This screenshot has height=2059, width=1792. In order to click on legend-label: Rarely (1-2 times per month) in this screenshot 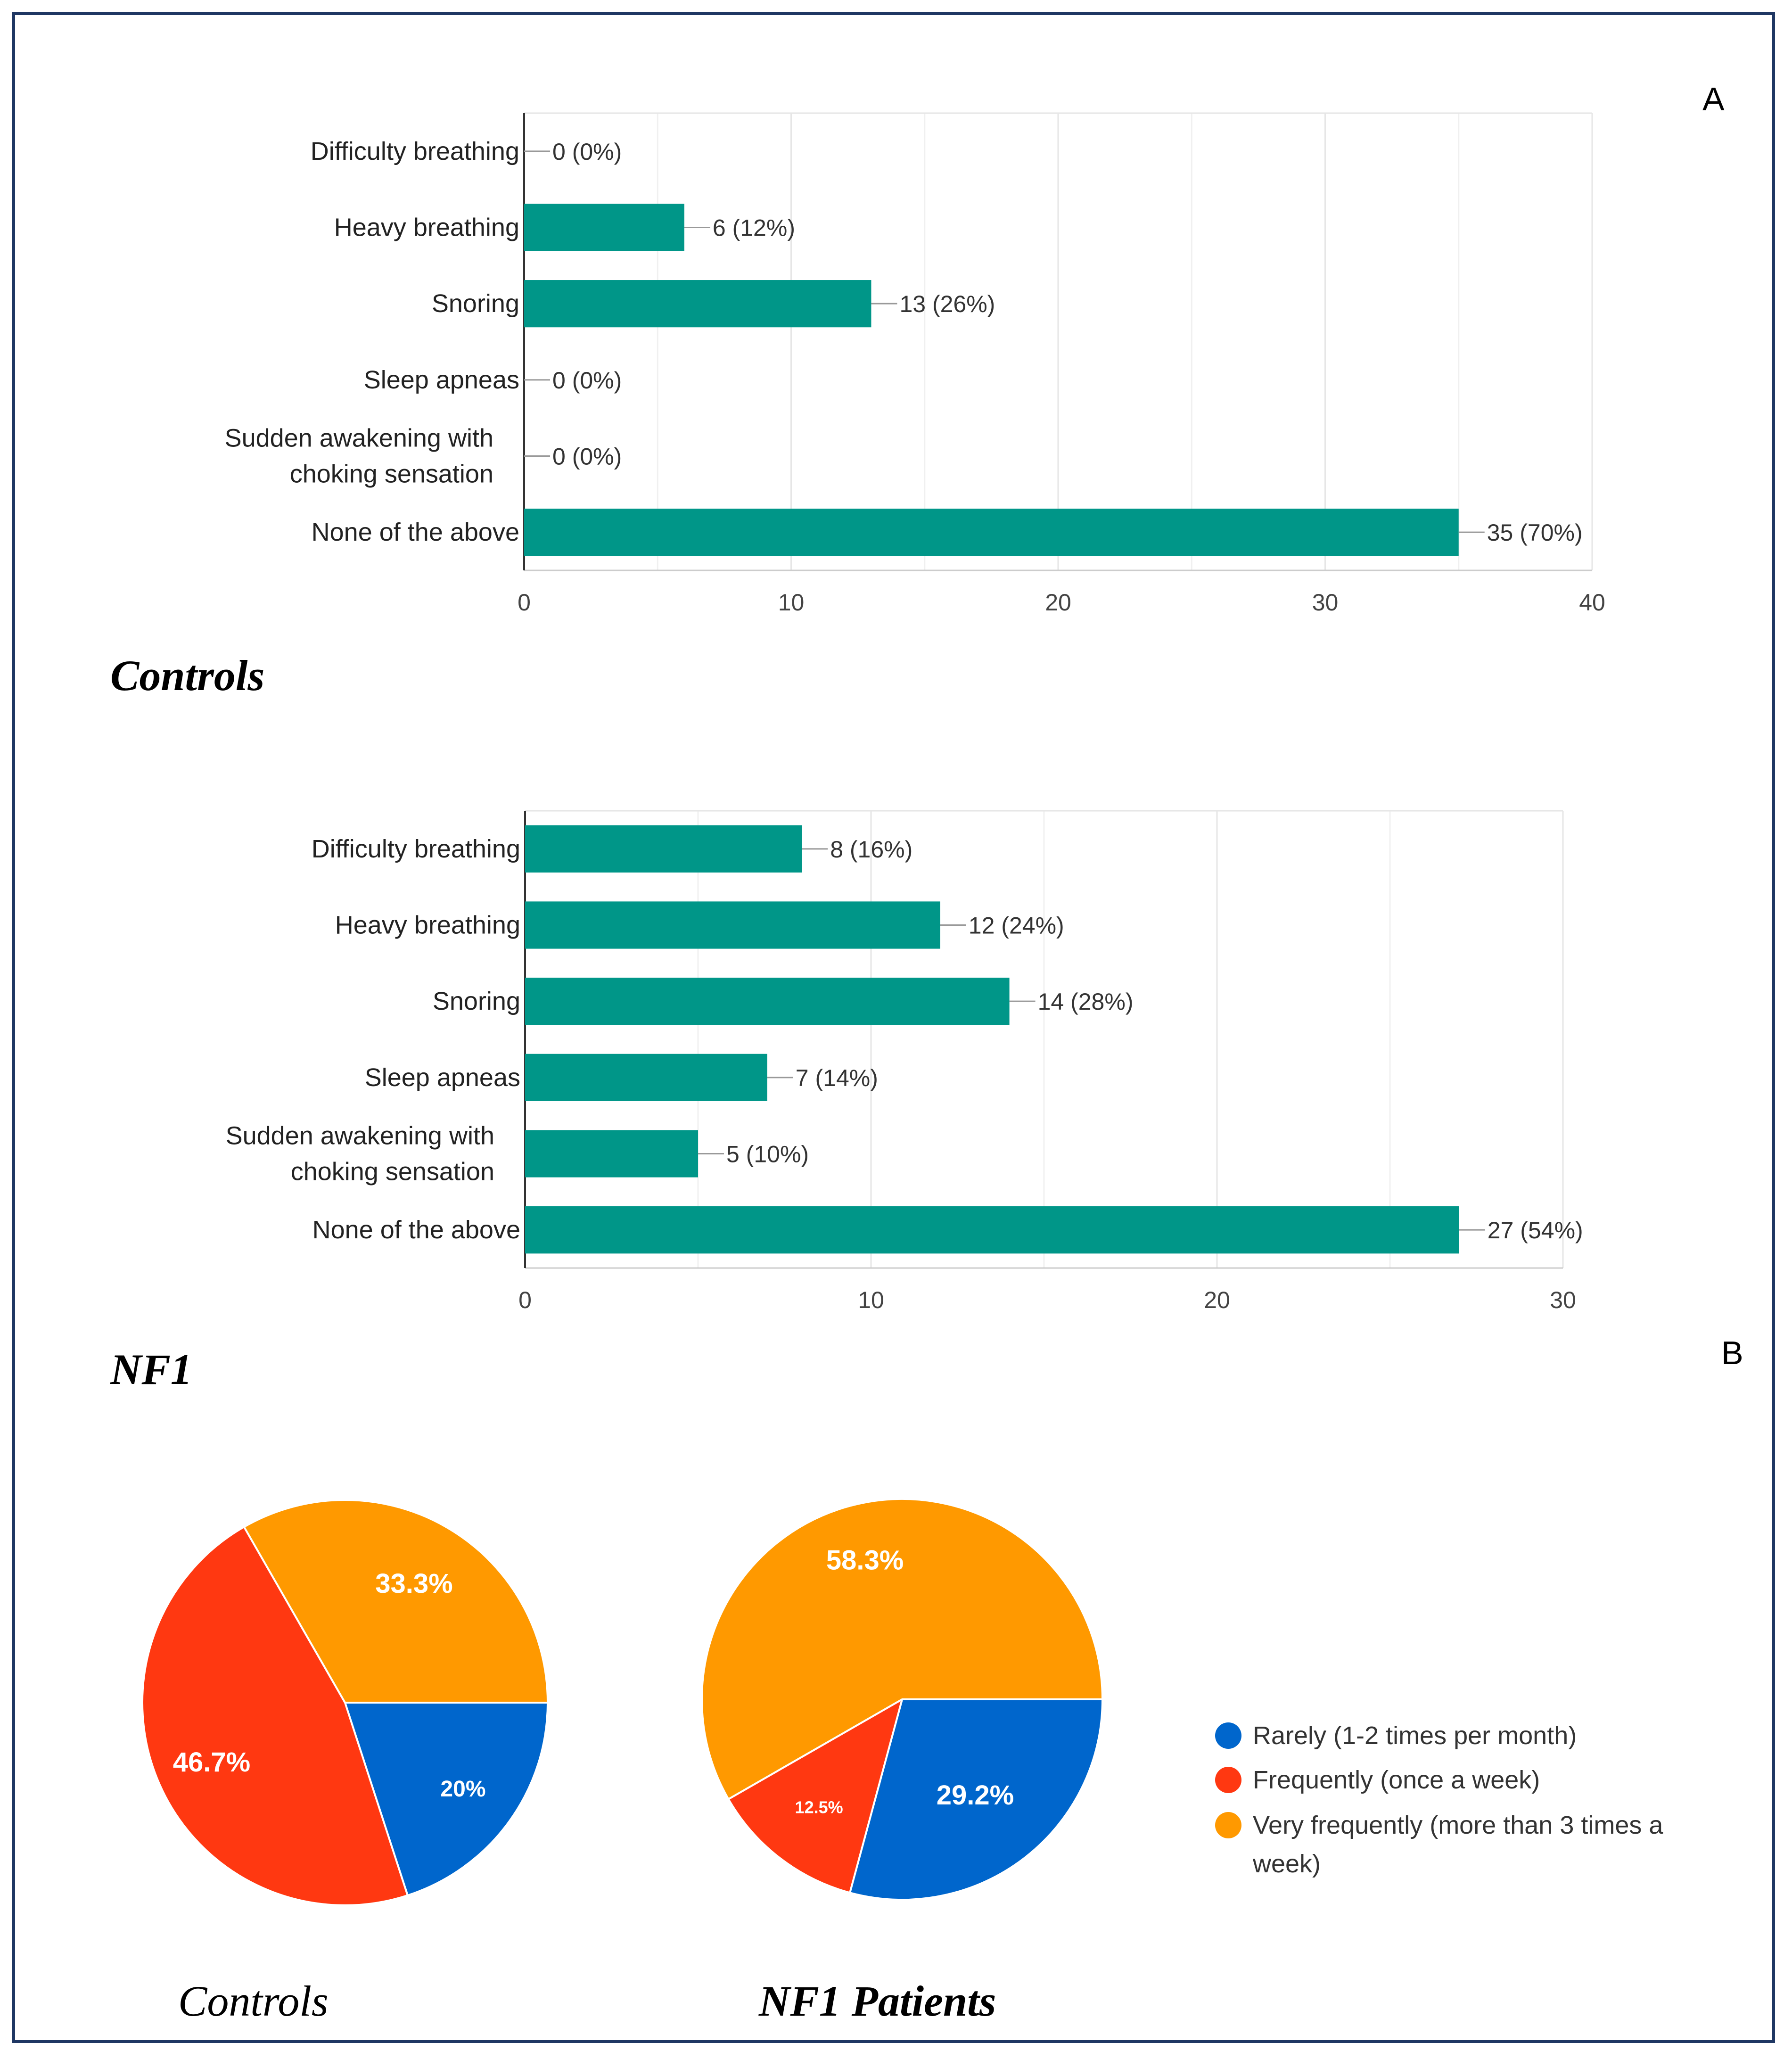, I will do `click(1415, 1735)`.